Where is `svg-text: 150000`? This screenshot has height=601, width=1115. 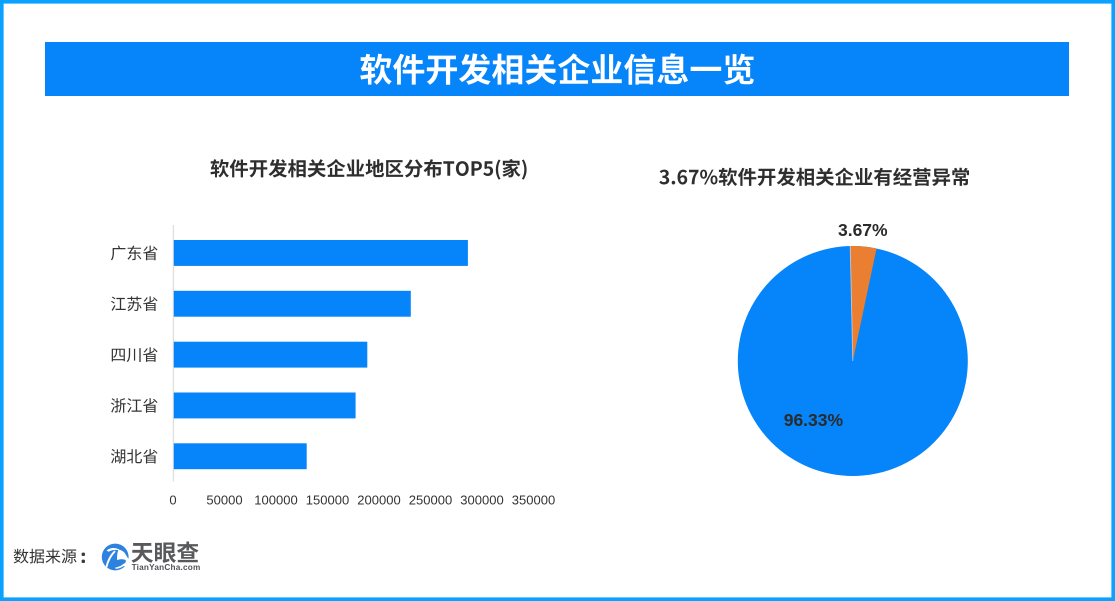 svg-text: 150000 is located at coordinates (327, 500).